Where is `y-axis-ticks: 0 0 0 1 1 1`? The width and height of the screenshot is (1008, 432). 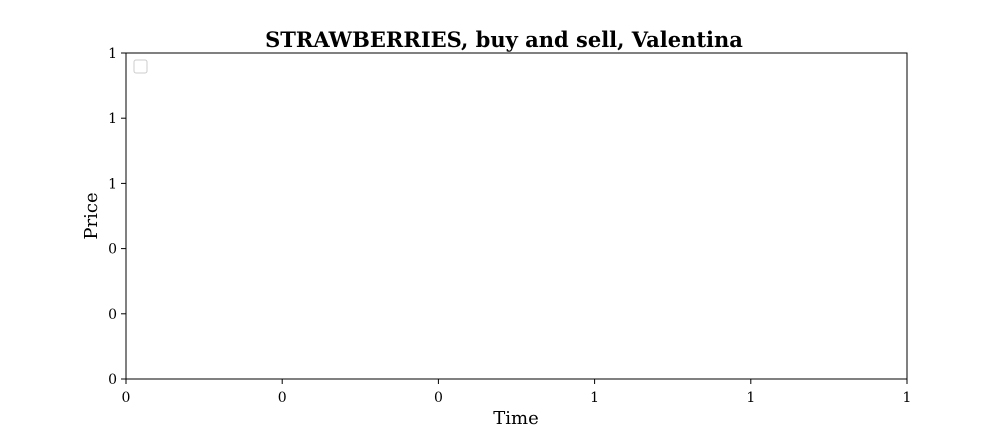
y-axis-ticks: 0 0 0 1 1 1 is located at coordinates (117, 217).